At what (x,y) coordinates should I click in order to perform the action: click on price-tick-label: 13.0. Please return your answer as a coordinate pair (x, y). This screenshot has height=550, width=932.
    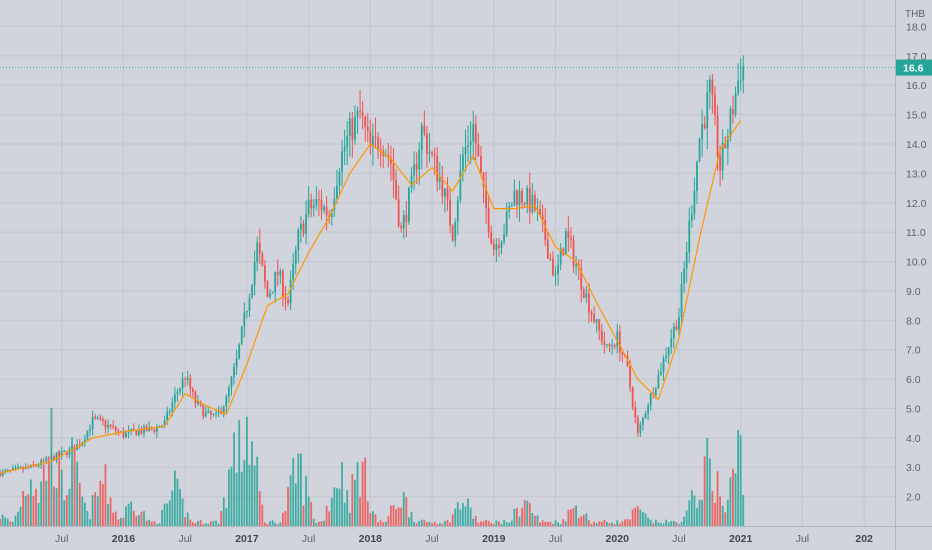
    Looking at the image, I should click on (916, 174).